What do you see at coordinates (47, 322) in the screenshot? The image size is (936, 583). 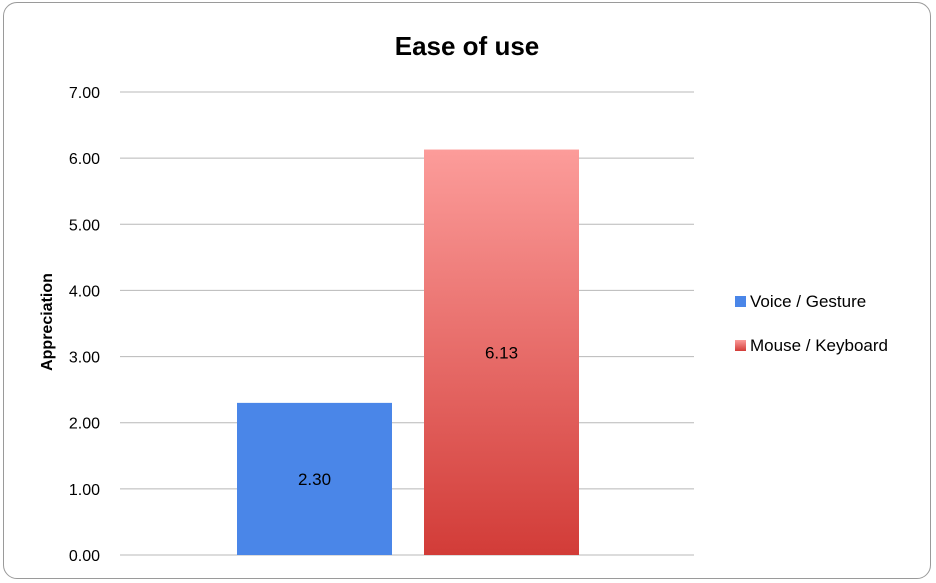 I see `y-axis-label: Appreciation` at bounding box center [47, 322].